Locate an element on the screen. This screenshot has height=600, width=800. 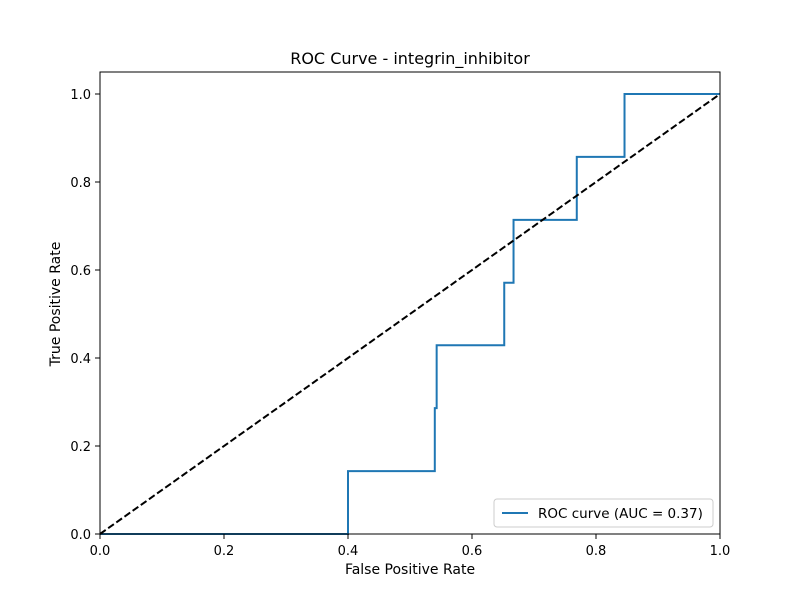
y-axis-label: True Positive Rate is located at coordinates (56, 305).